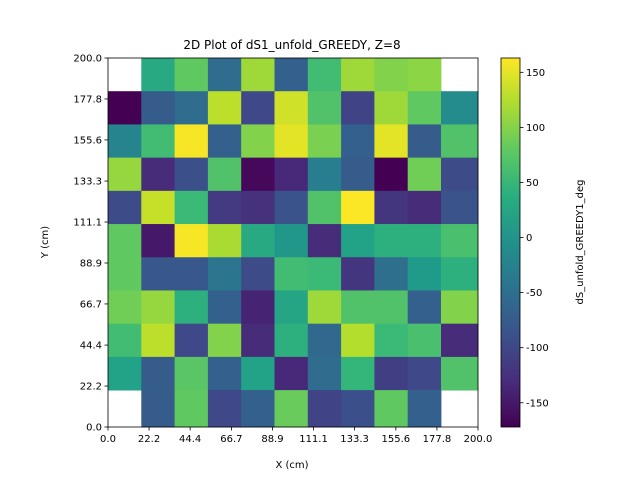 The height and width of the screenshot is (480, 640). What do you see at coordinates (537, 348) in the screenshot?
I see `colorbar-tick-label: -100` at bounding box center [537, 348].